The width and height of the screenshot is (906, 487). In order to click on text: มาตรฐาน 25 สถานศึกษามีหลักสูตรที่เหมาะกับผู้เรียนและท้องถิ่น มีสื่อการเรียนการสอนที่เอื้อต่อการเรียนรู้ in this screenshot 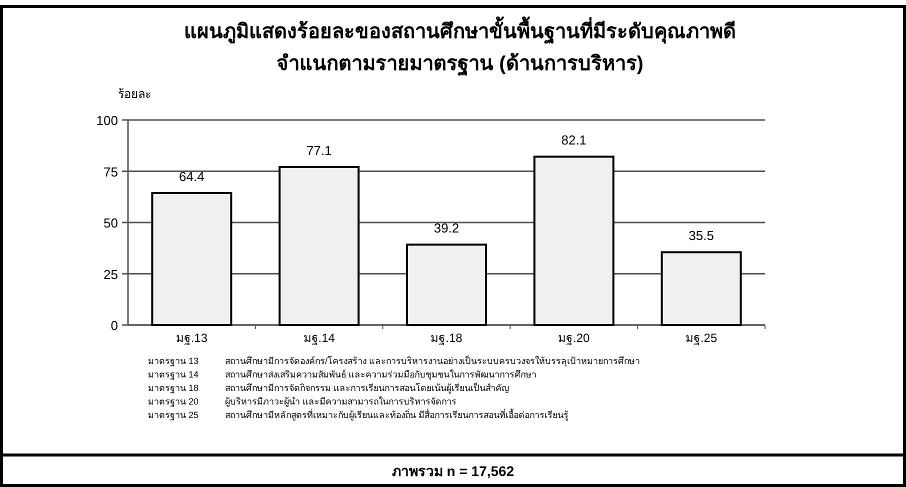, I will do `click(358, 415)`.